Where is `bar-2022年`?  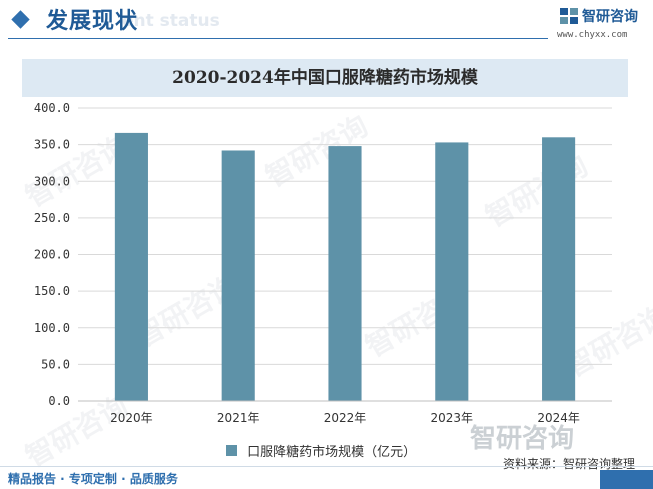 bar-2022年 is located at coordinates (345, 273).